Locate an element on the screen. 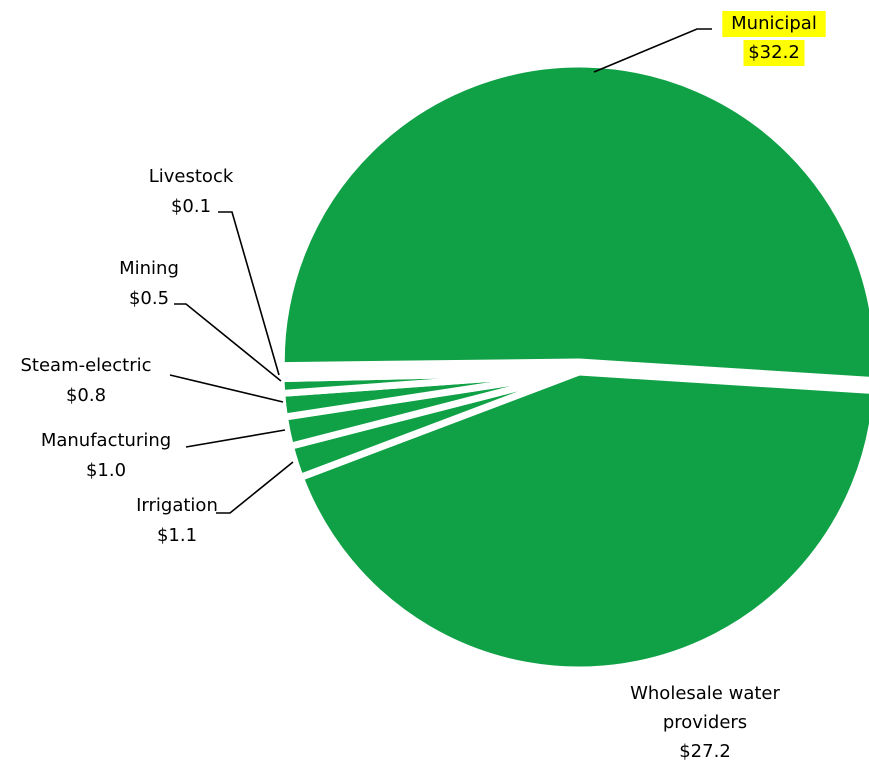  slice-label-mining-line-2: $0.5 is located at coordinates (149, 298).